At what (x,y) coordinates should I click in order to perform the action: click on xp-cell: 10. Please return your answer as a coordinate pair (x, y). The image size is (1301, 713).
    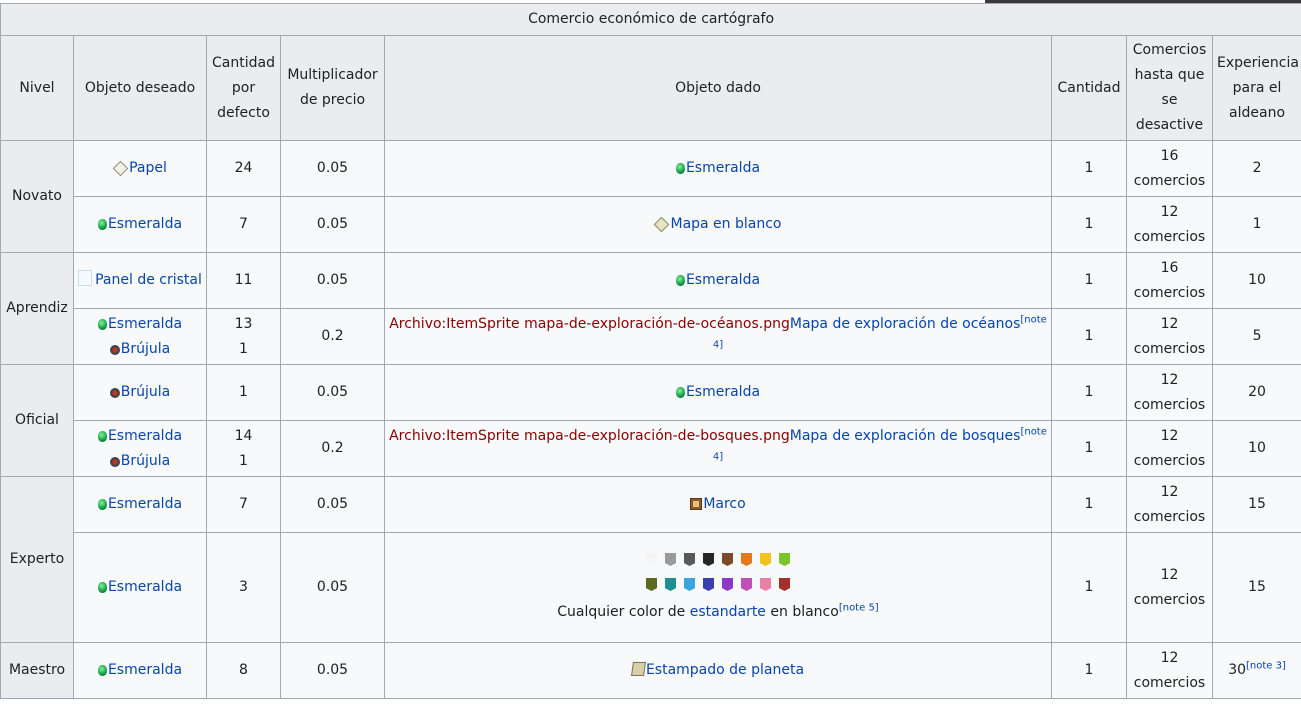
    Looking at the image, I should click on (1256, 448).